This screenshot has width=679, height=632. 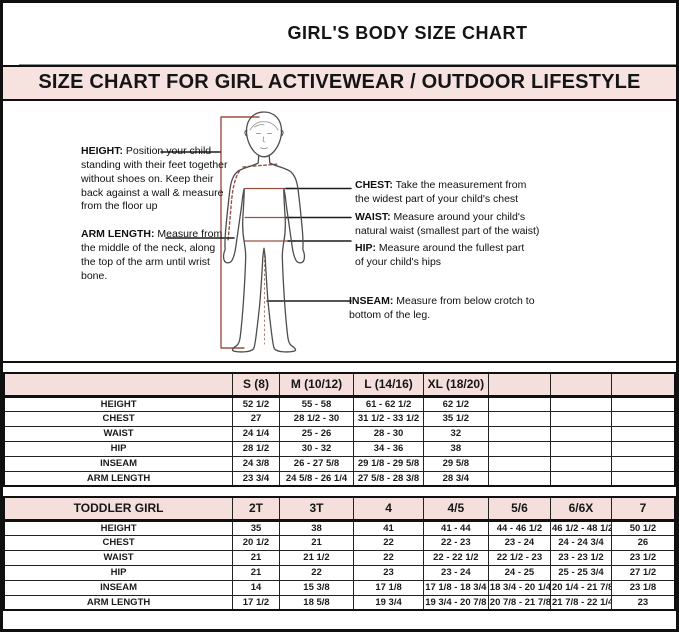 I want to click on column-header: 5/6, so click(x=519, y=509).